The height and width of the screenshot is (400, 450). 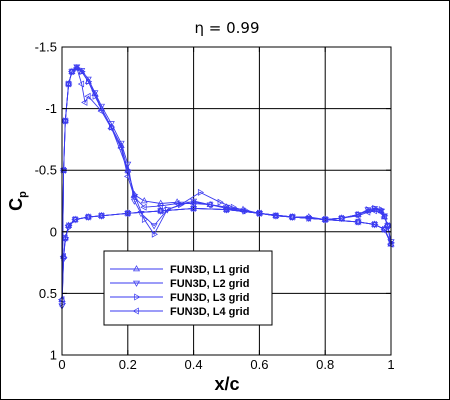 I want to click on x-tick-label: 0.6, so click(x=259, y=364).